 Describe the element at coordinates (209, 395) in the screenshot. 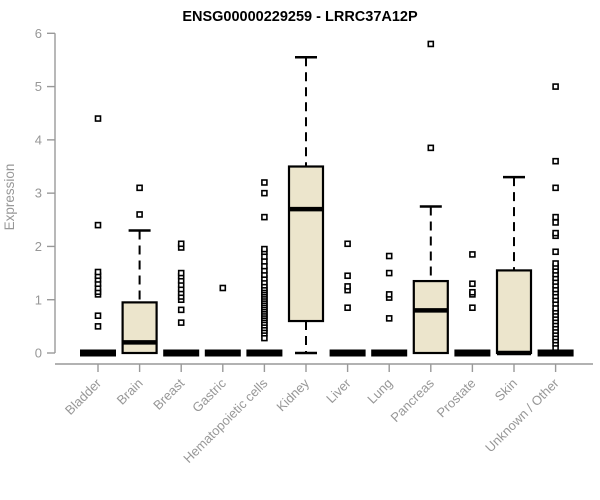

I see `x-tick-label-gastric: Gastric` at that location.